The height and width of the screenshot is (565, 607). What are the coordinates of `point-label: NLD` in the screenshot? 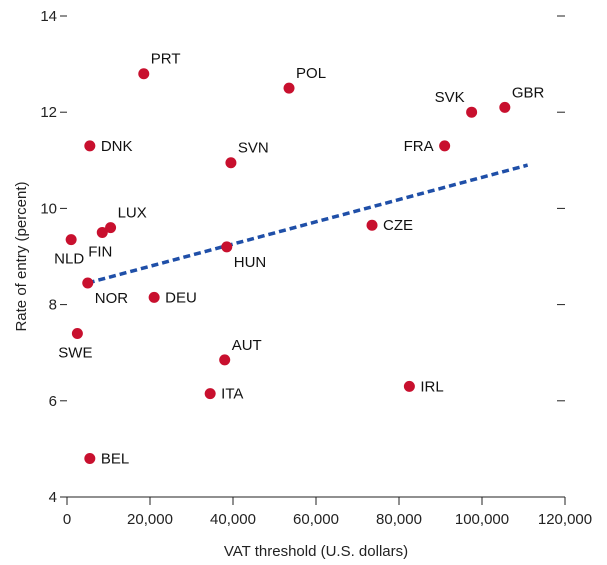 It's located at (69, 259).